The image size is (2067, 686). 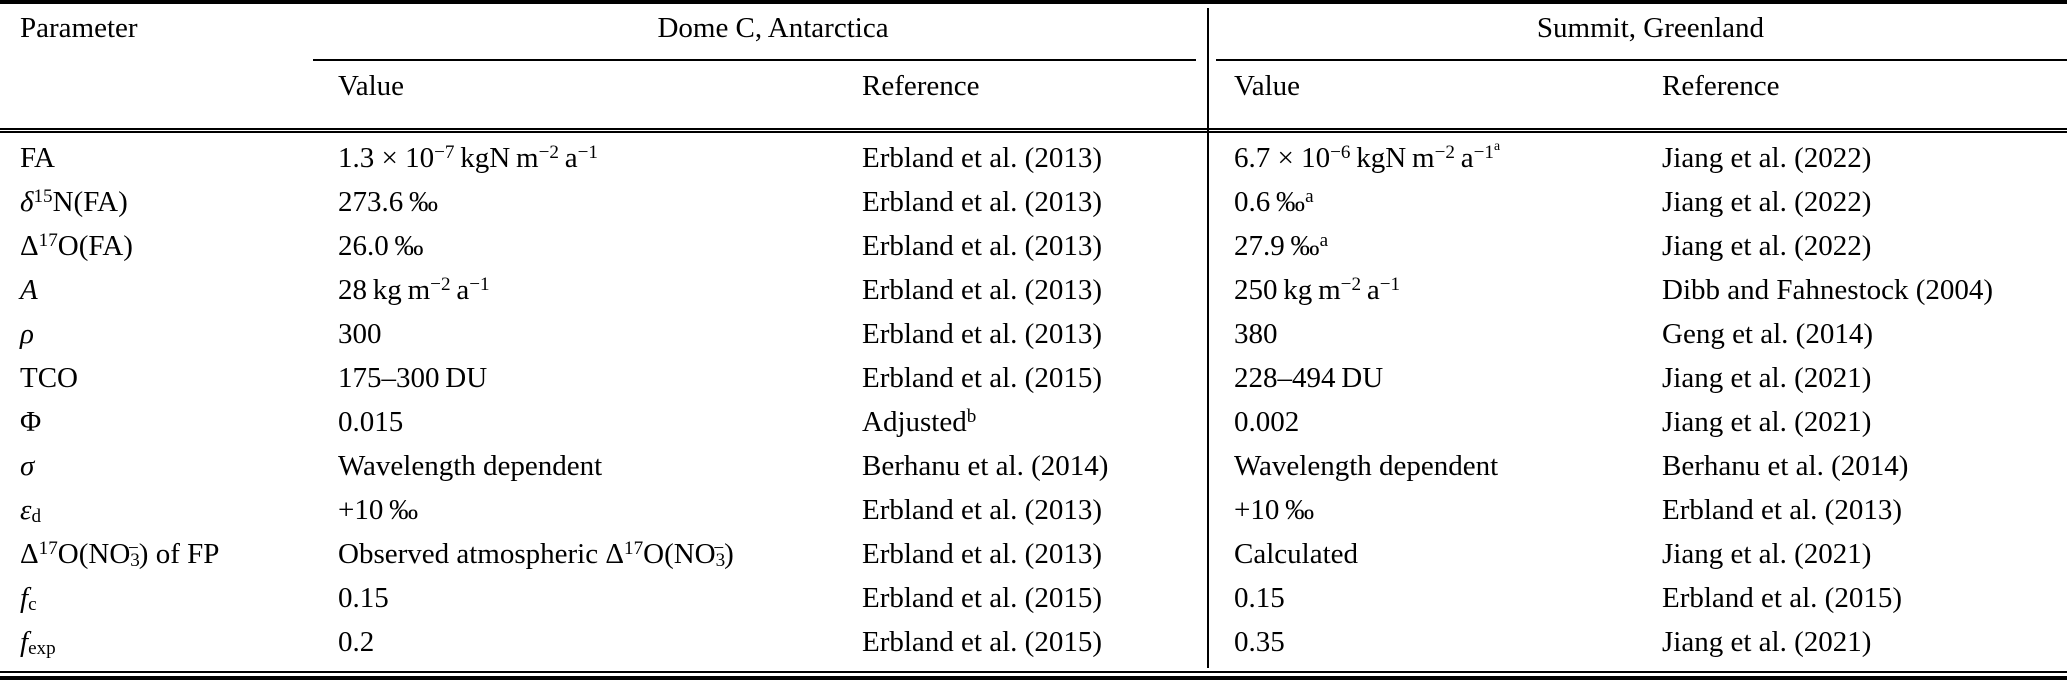 I want to click on dome-c-value-cell: 0.015, so click(x=371, y=421).